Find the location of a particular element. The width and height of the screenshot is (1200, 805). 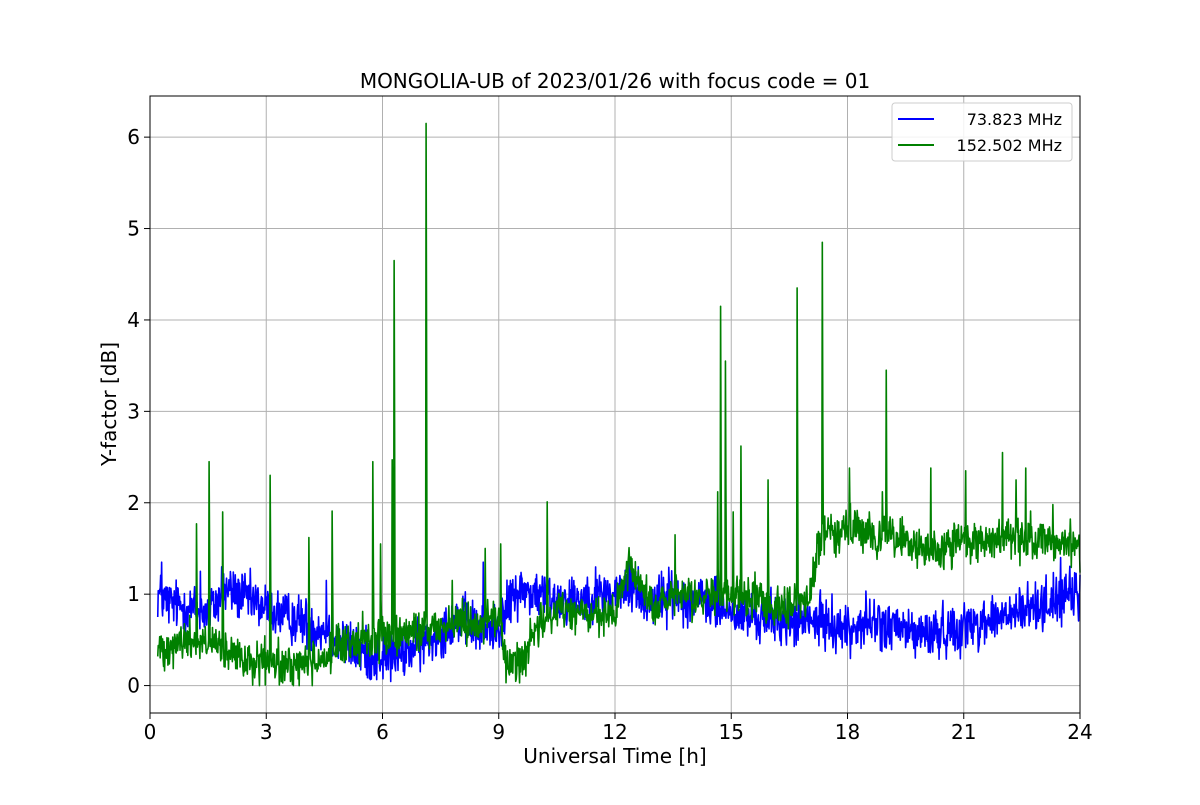

x-tick-label: 15 is located at coordinates (731, 732).